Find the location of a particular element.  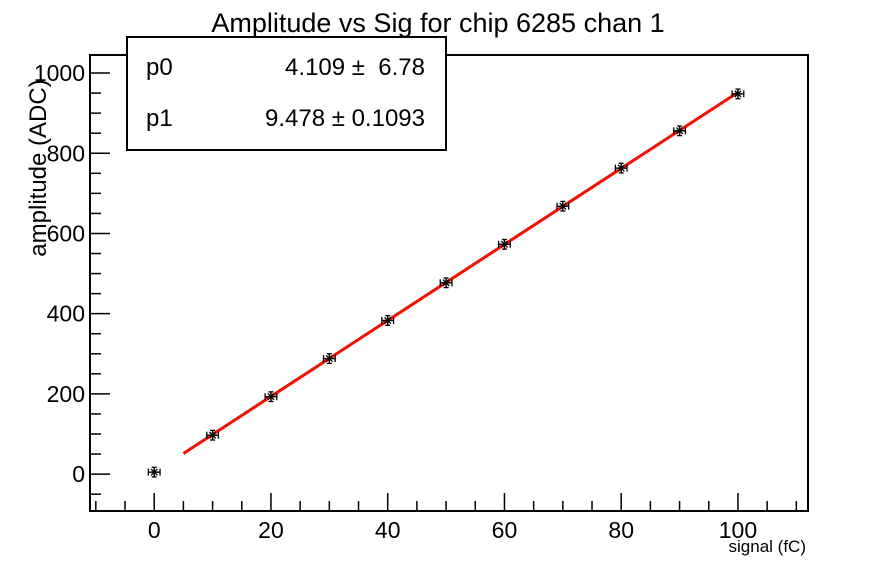

y-tick-label: 600 is located at coordinates (66, 233).